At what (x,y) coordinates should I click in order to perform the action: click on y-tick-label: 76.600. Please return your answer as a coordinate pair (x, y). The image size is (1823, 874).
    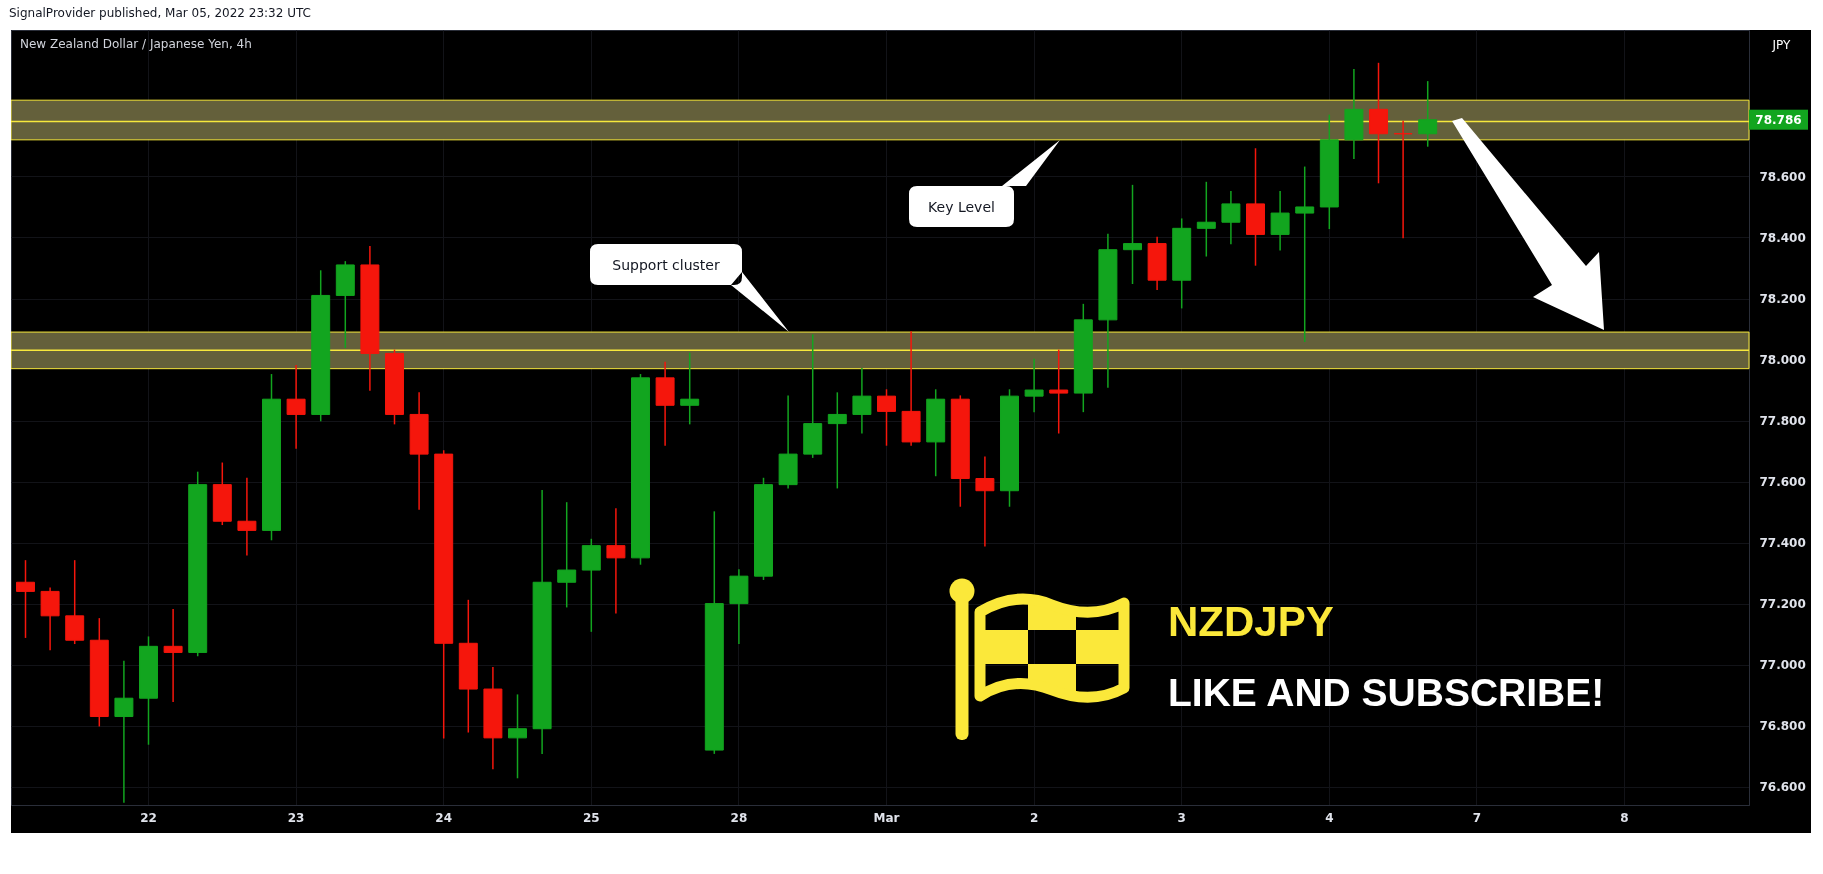
    Looking at the image, I should click on (1782, 787).